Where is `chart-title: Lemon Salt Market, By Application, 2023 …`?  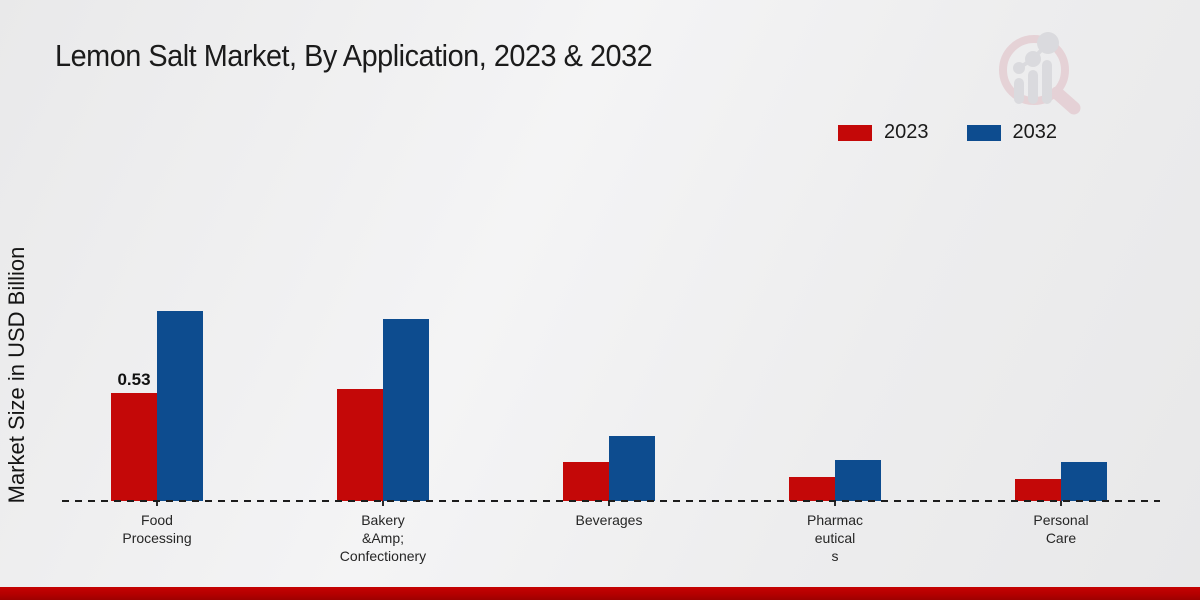 chart-title: Lemon Salt Market, By Application, 2023 … is located at coordinates (354, 55).